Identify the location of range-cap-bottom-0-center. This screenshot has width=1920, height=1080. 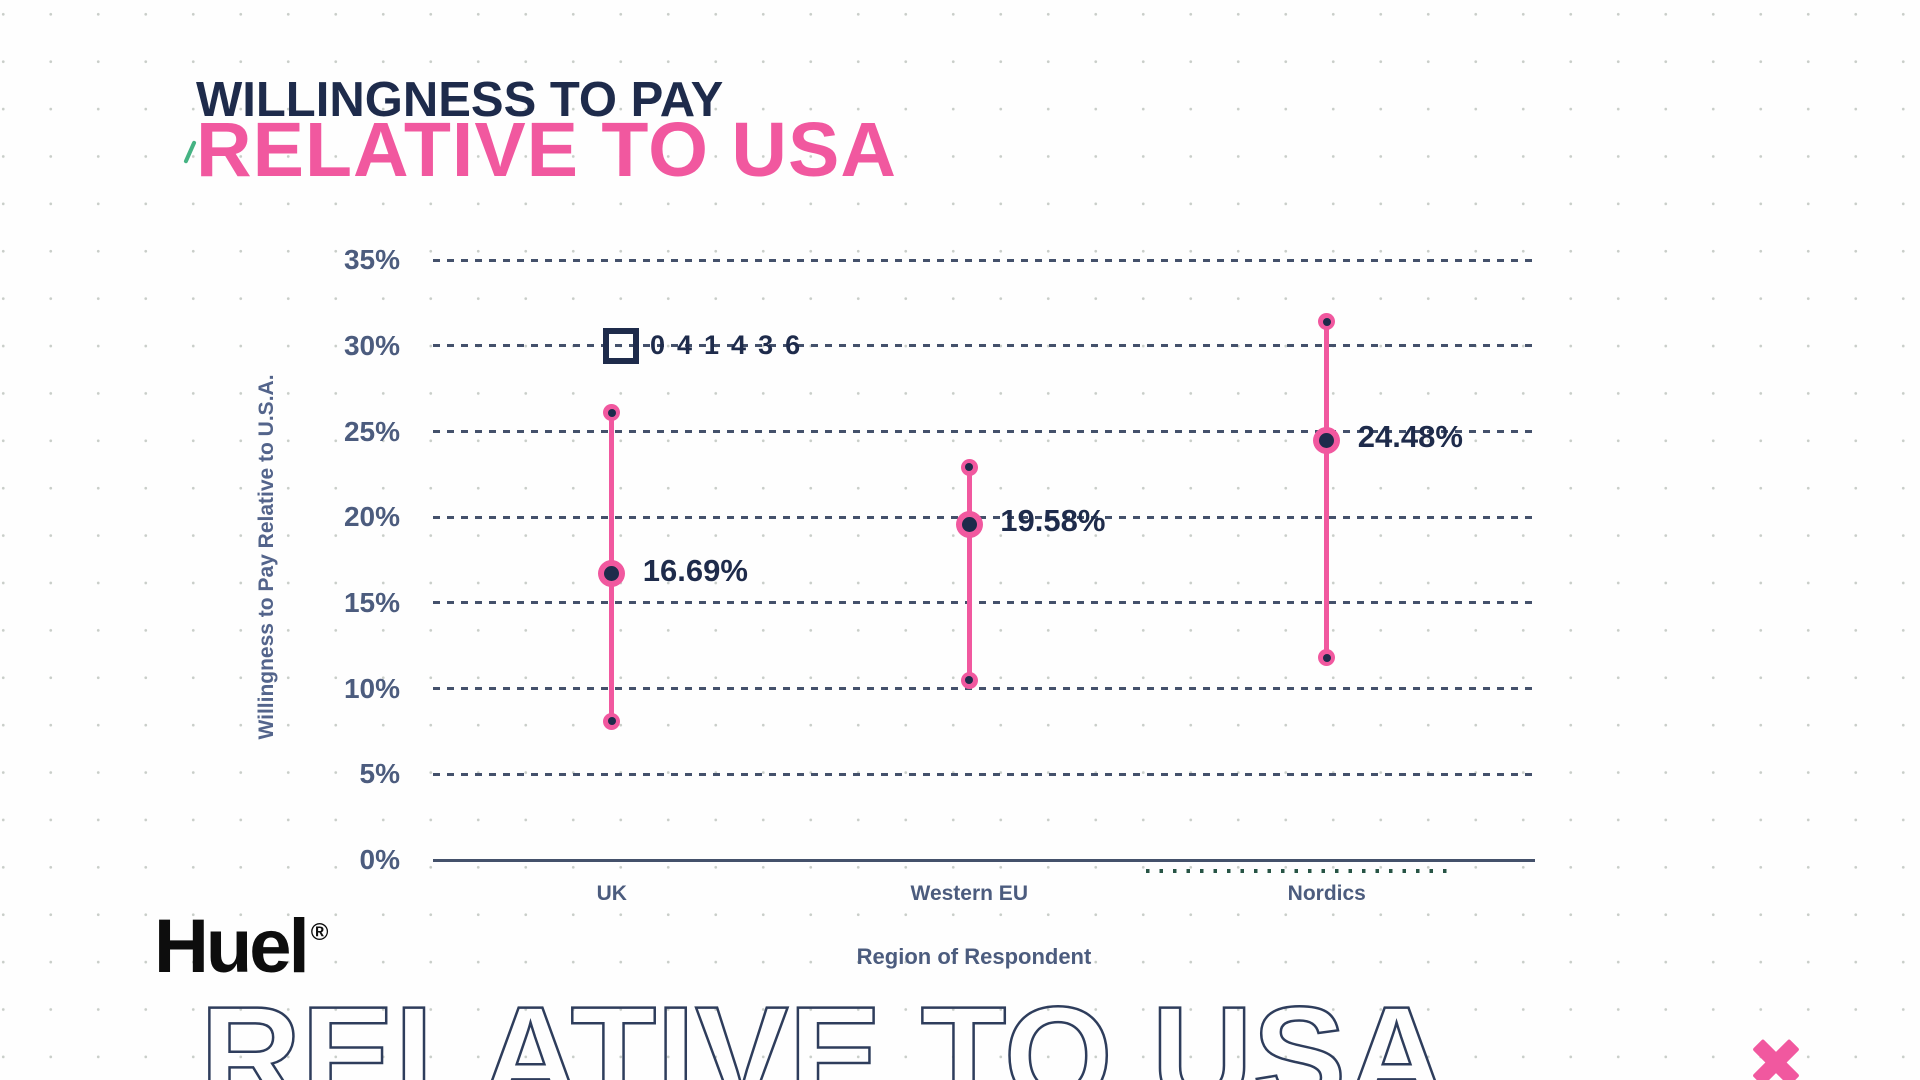
(611, 721).